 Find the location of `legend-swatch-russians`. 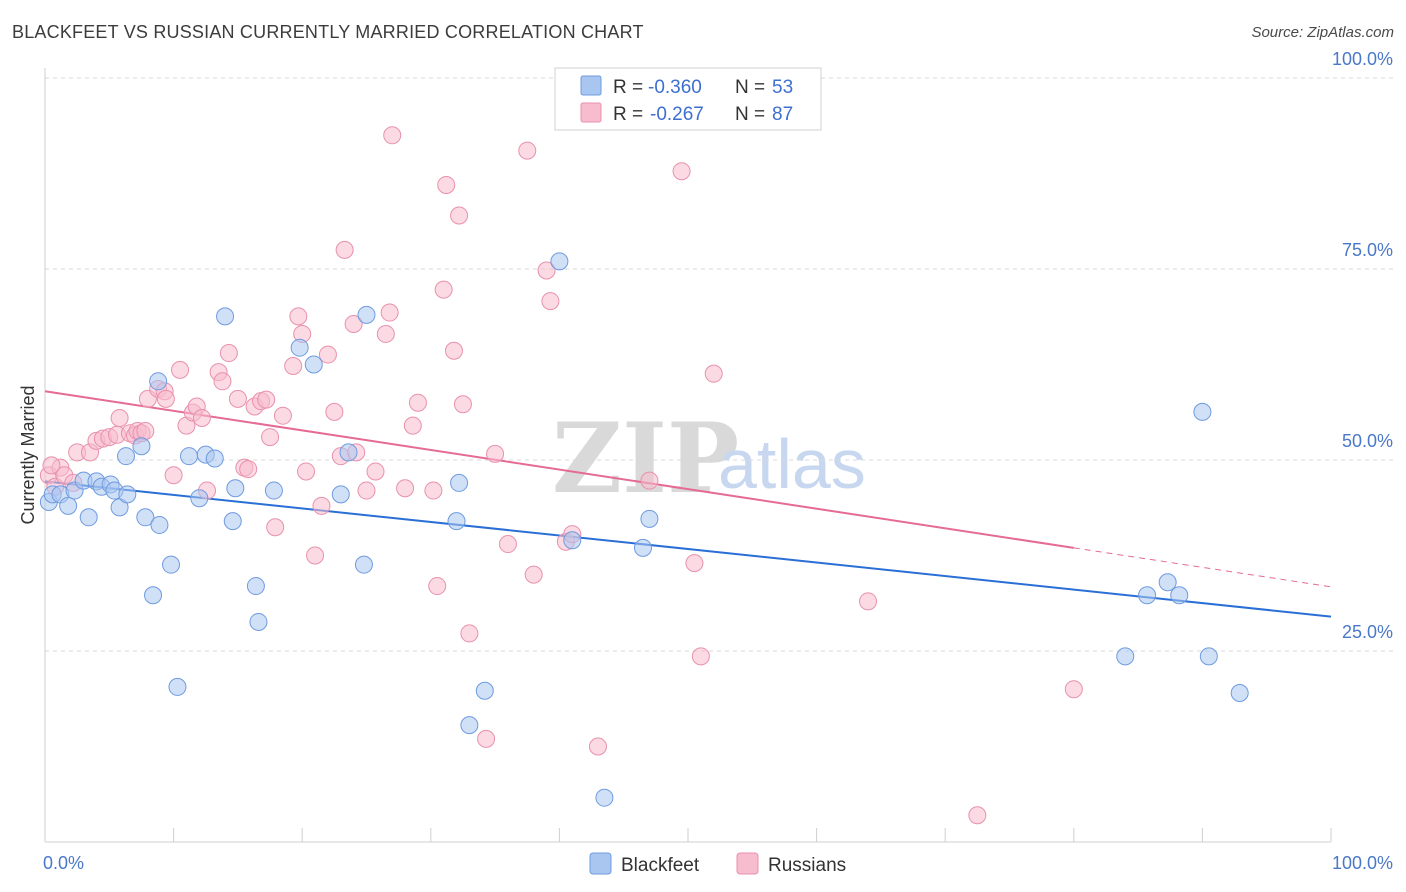

legend-swatch-russians is located at coordinates (591, 112).